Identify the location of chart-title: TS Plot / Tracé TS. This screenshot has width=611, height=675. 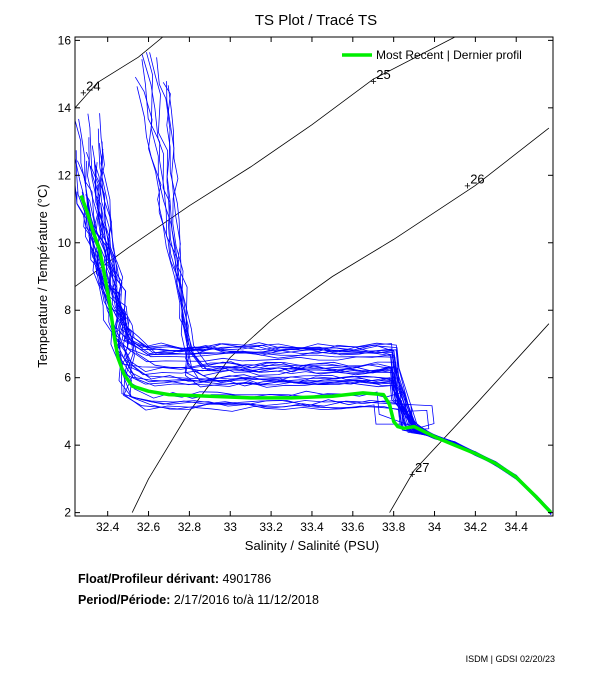
(316, 20).